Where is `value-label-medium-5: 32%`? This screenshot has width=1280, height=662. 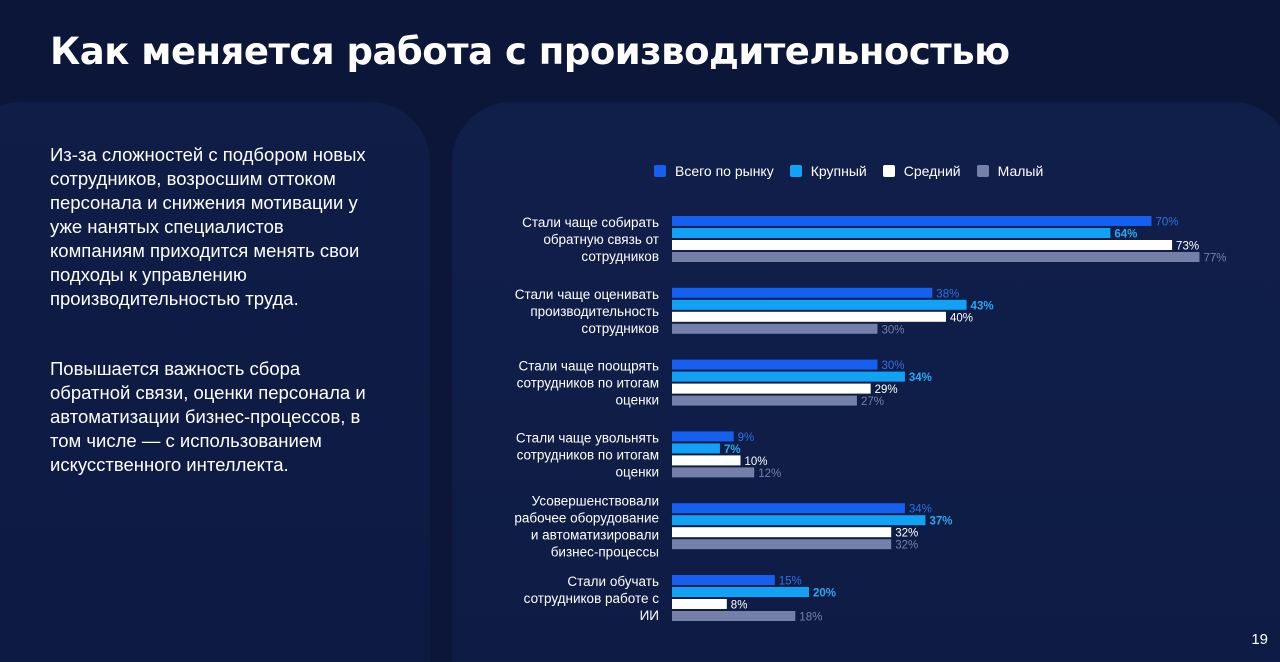 value-label-medium-5: 32% is located at coordinates (906, 534).